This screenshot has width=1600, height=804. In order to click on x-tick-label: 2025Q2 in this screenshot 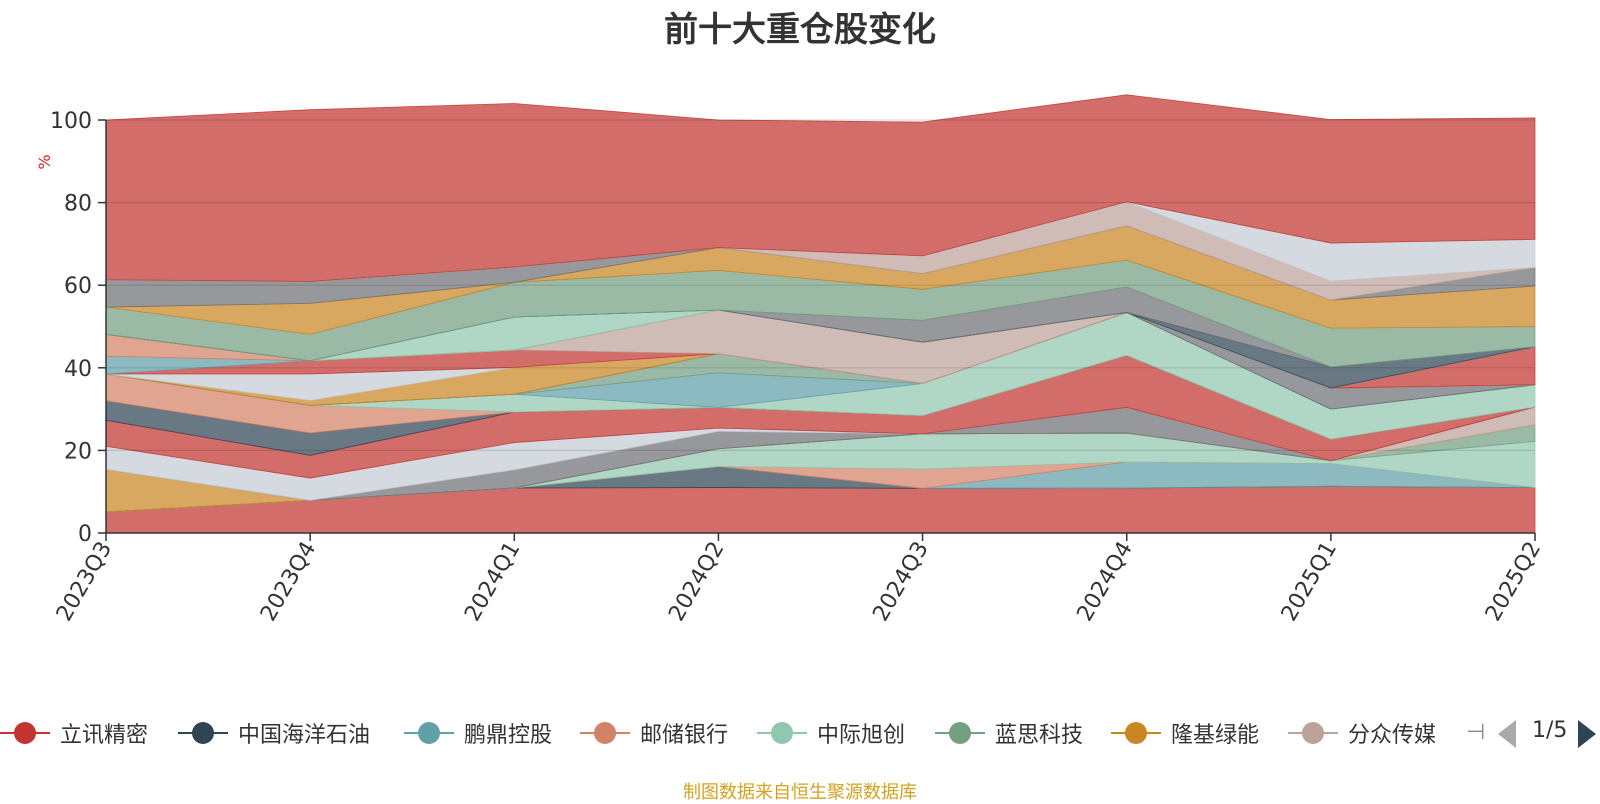, I will do `click(1513, 582)`.